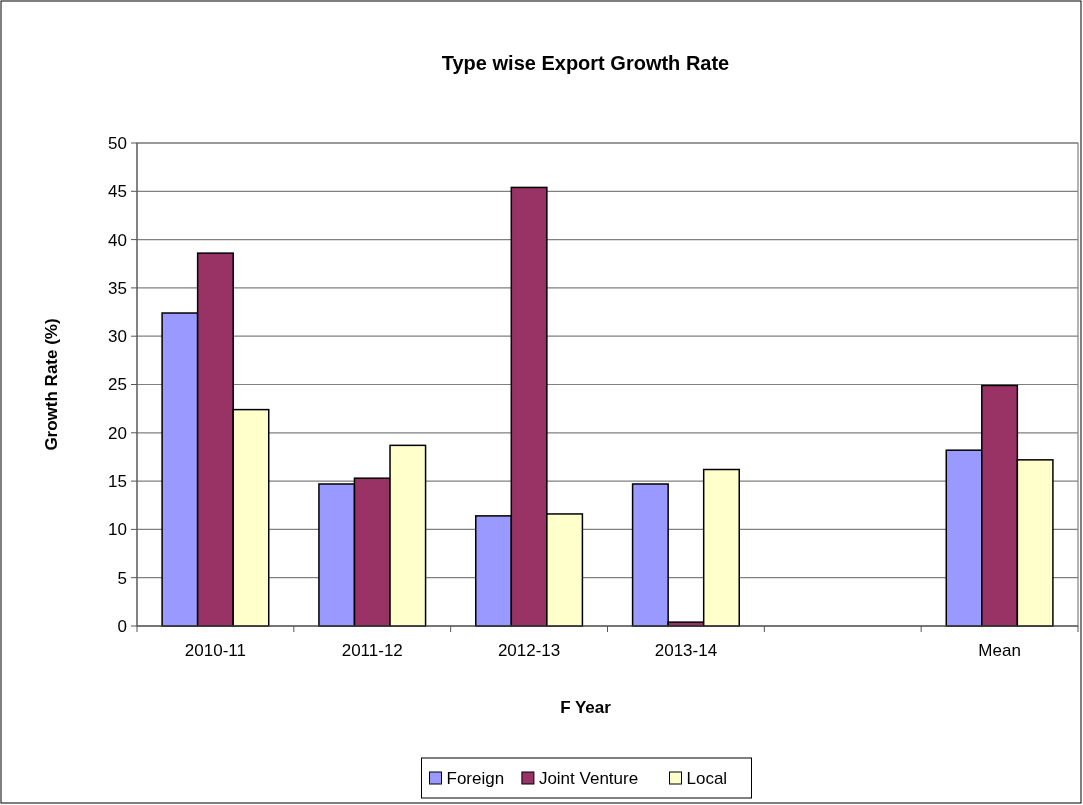  Describe the element at coordinates (586, 707) in the screenshot. I see `x-axis-title: F Year` at that location.